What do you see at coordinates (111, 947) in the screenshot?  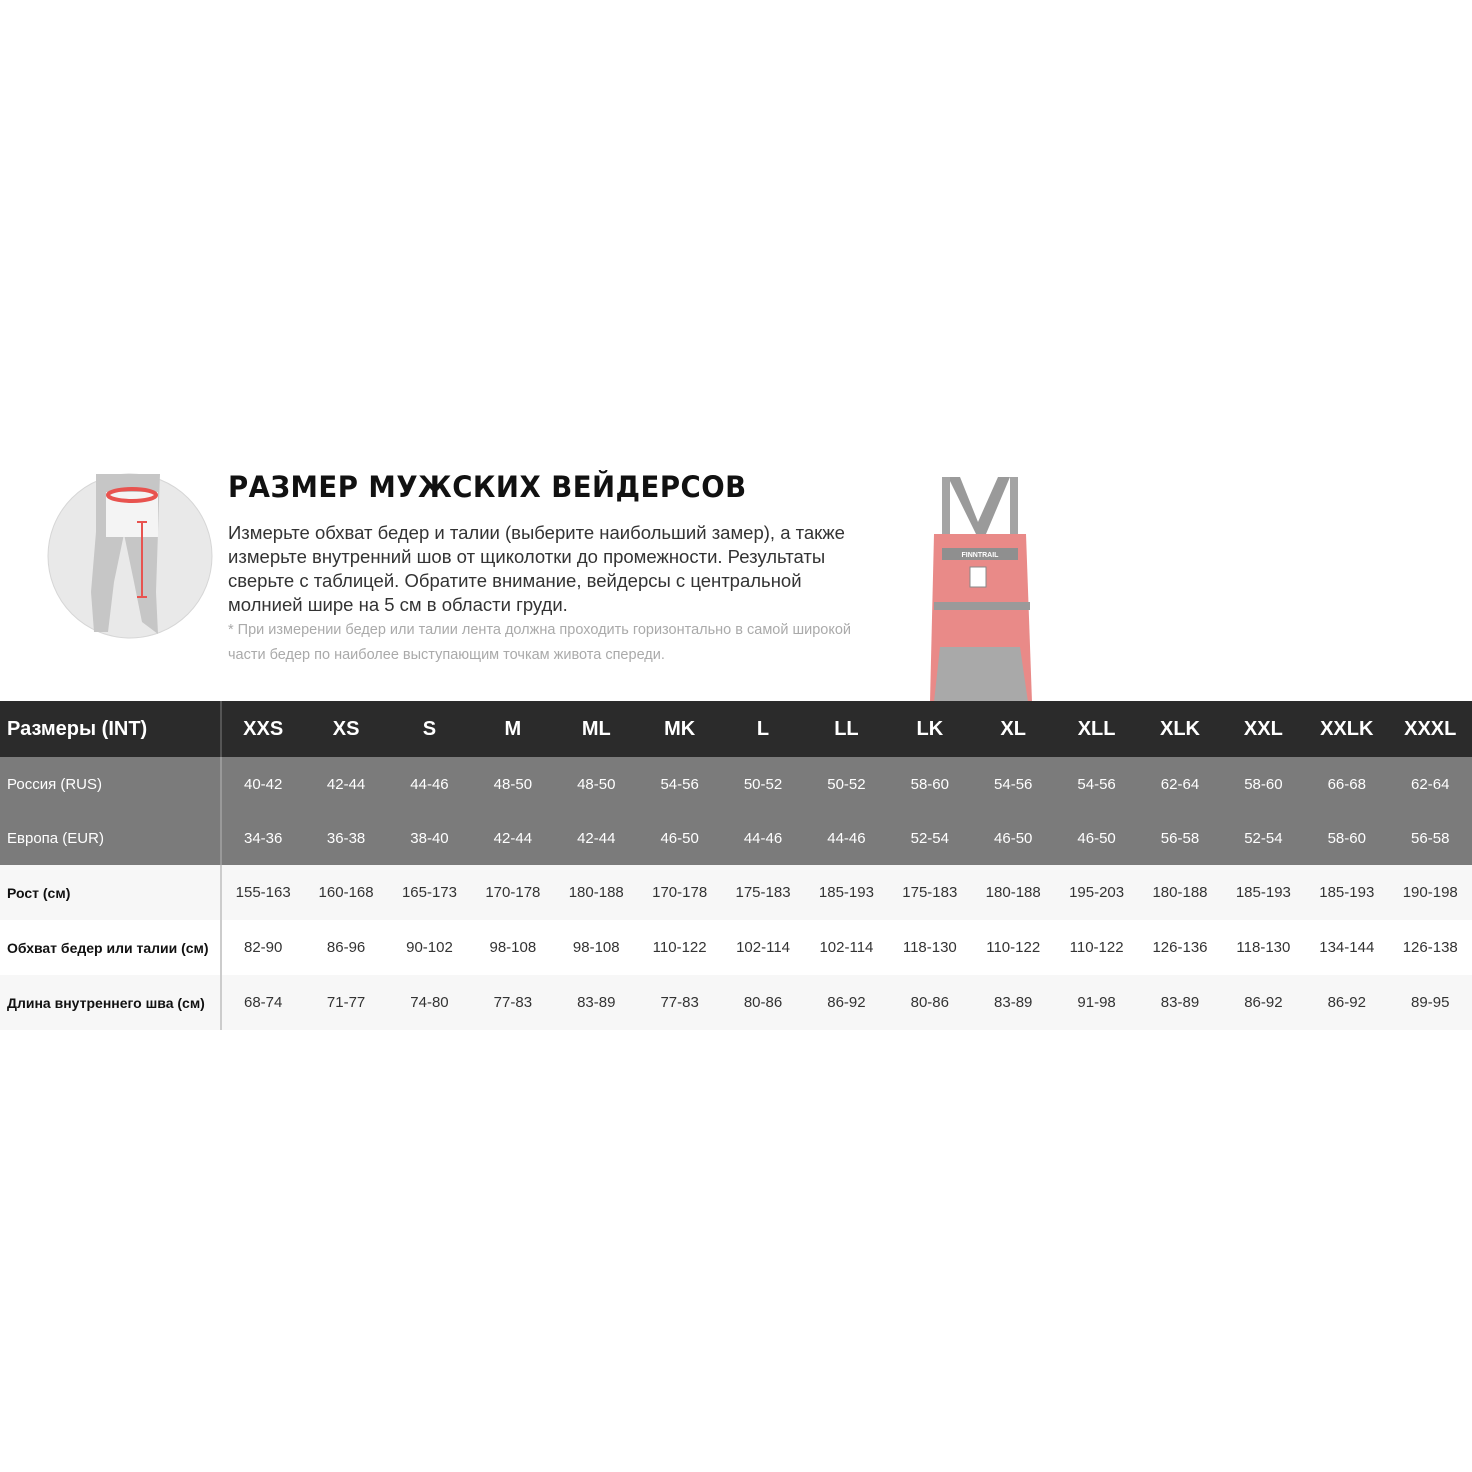 I see `row-label: Обхват бедер или талии (см)` at bounding box center [111, 947].